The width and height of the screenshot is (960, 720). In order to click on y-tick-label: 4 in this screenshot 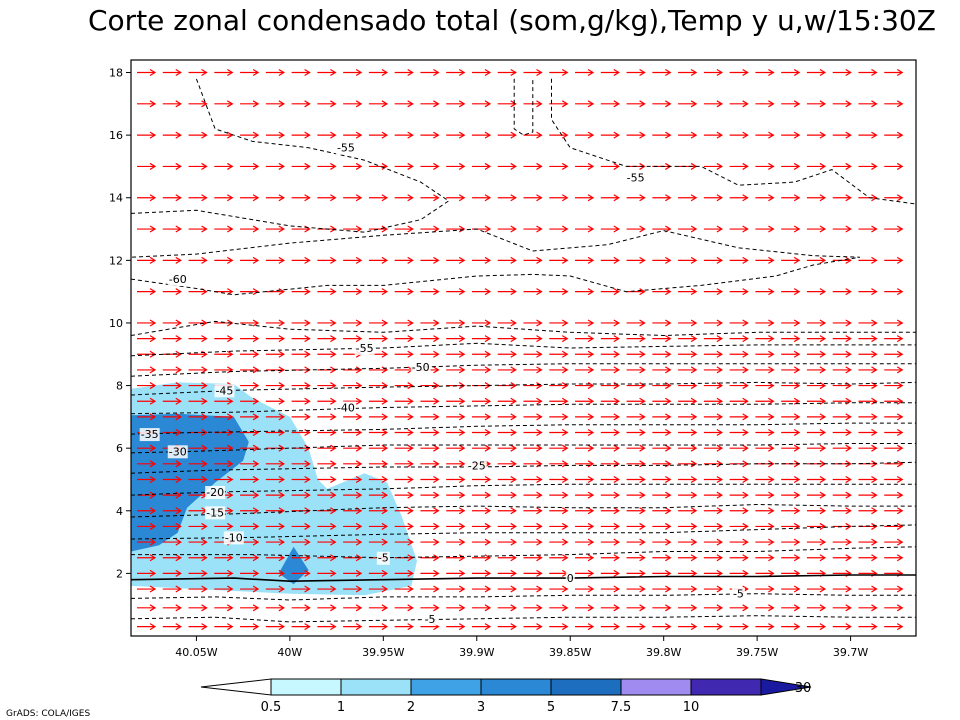, I will do `click(119, 511)`.